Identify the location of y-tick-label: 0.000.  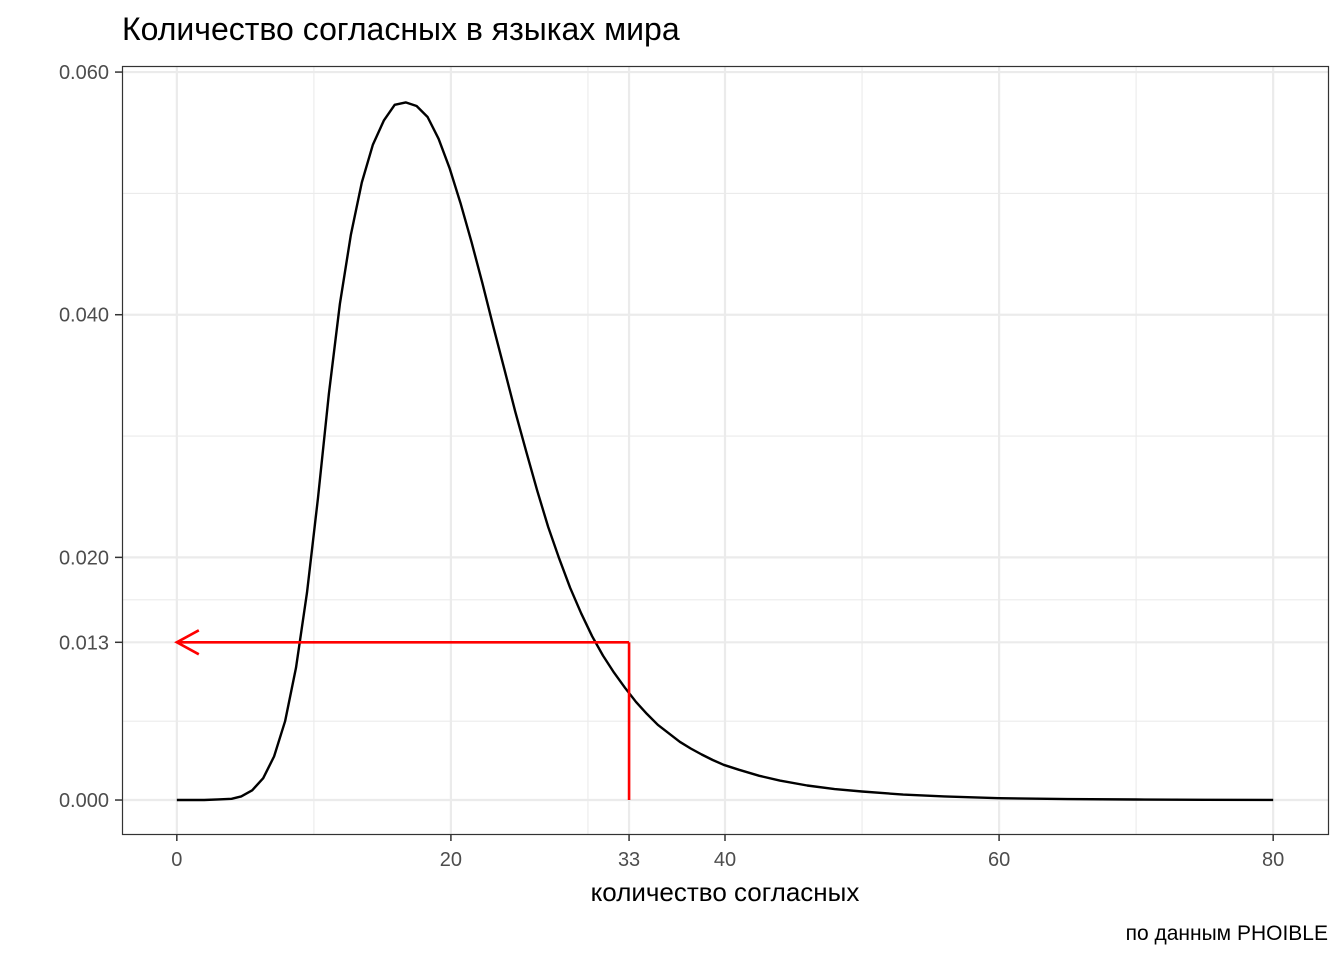
(84, 801).